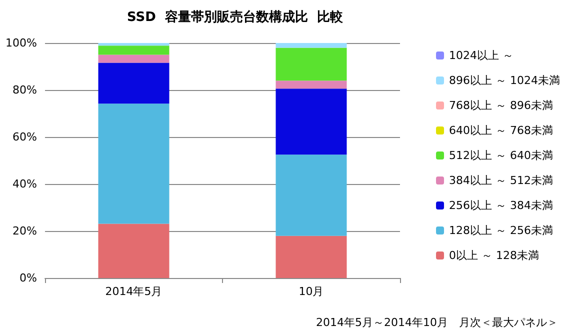 Image resolution: width=570 pixels, height=334 pixels. Describe the element at coordinates (24, 184) in the screenshot. I see `y-tick-label: 40%` at that location.